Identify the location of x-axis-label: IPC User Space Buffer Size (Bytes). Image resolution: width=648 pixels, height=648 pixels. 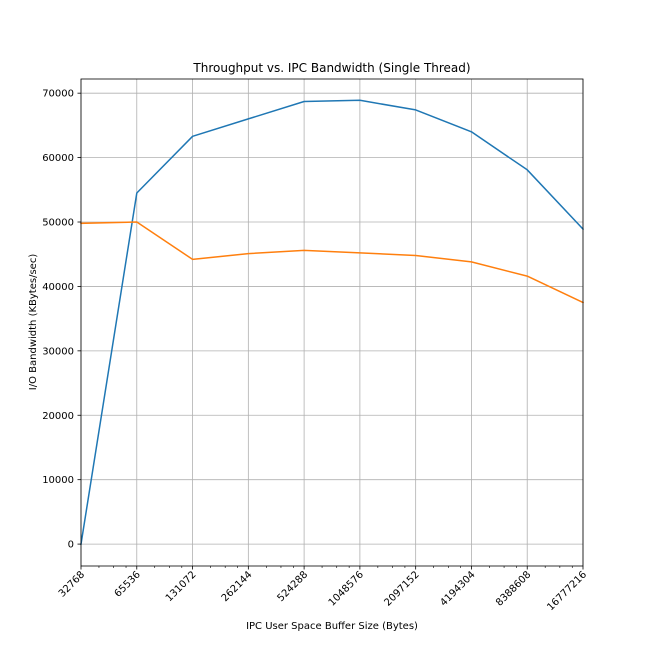
(332, 626).